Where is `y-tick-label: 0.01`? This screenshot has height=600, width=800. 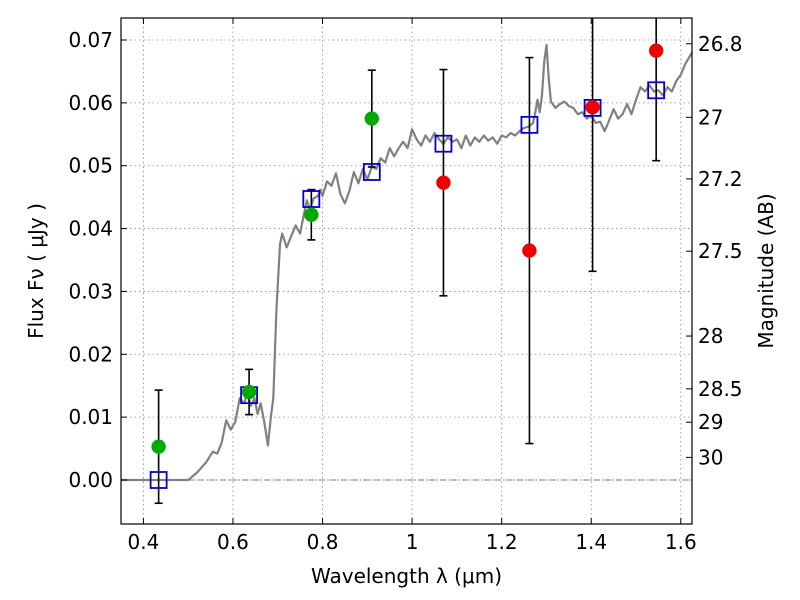 y-tick-label: 0.01 is located at coordinates (90, 417).